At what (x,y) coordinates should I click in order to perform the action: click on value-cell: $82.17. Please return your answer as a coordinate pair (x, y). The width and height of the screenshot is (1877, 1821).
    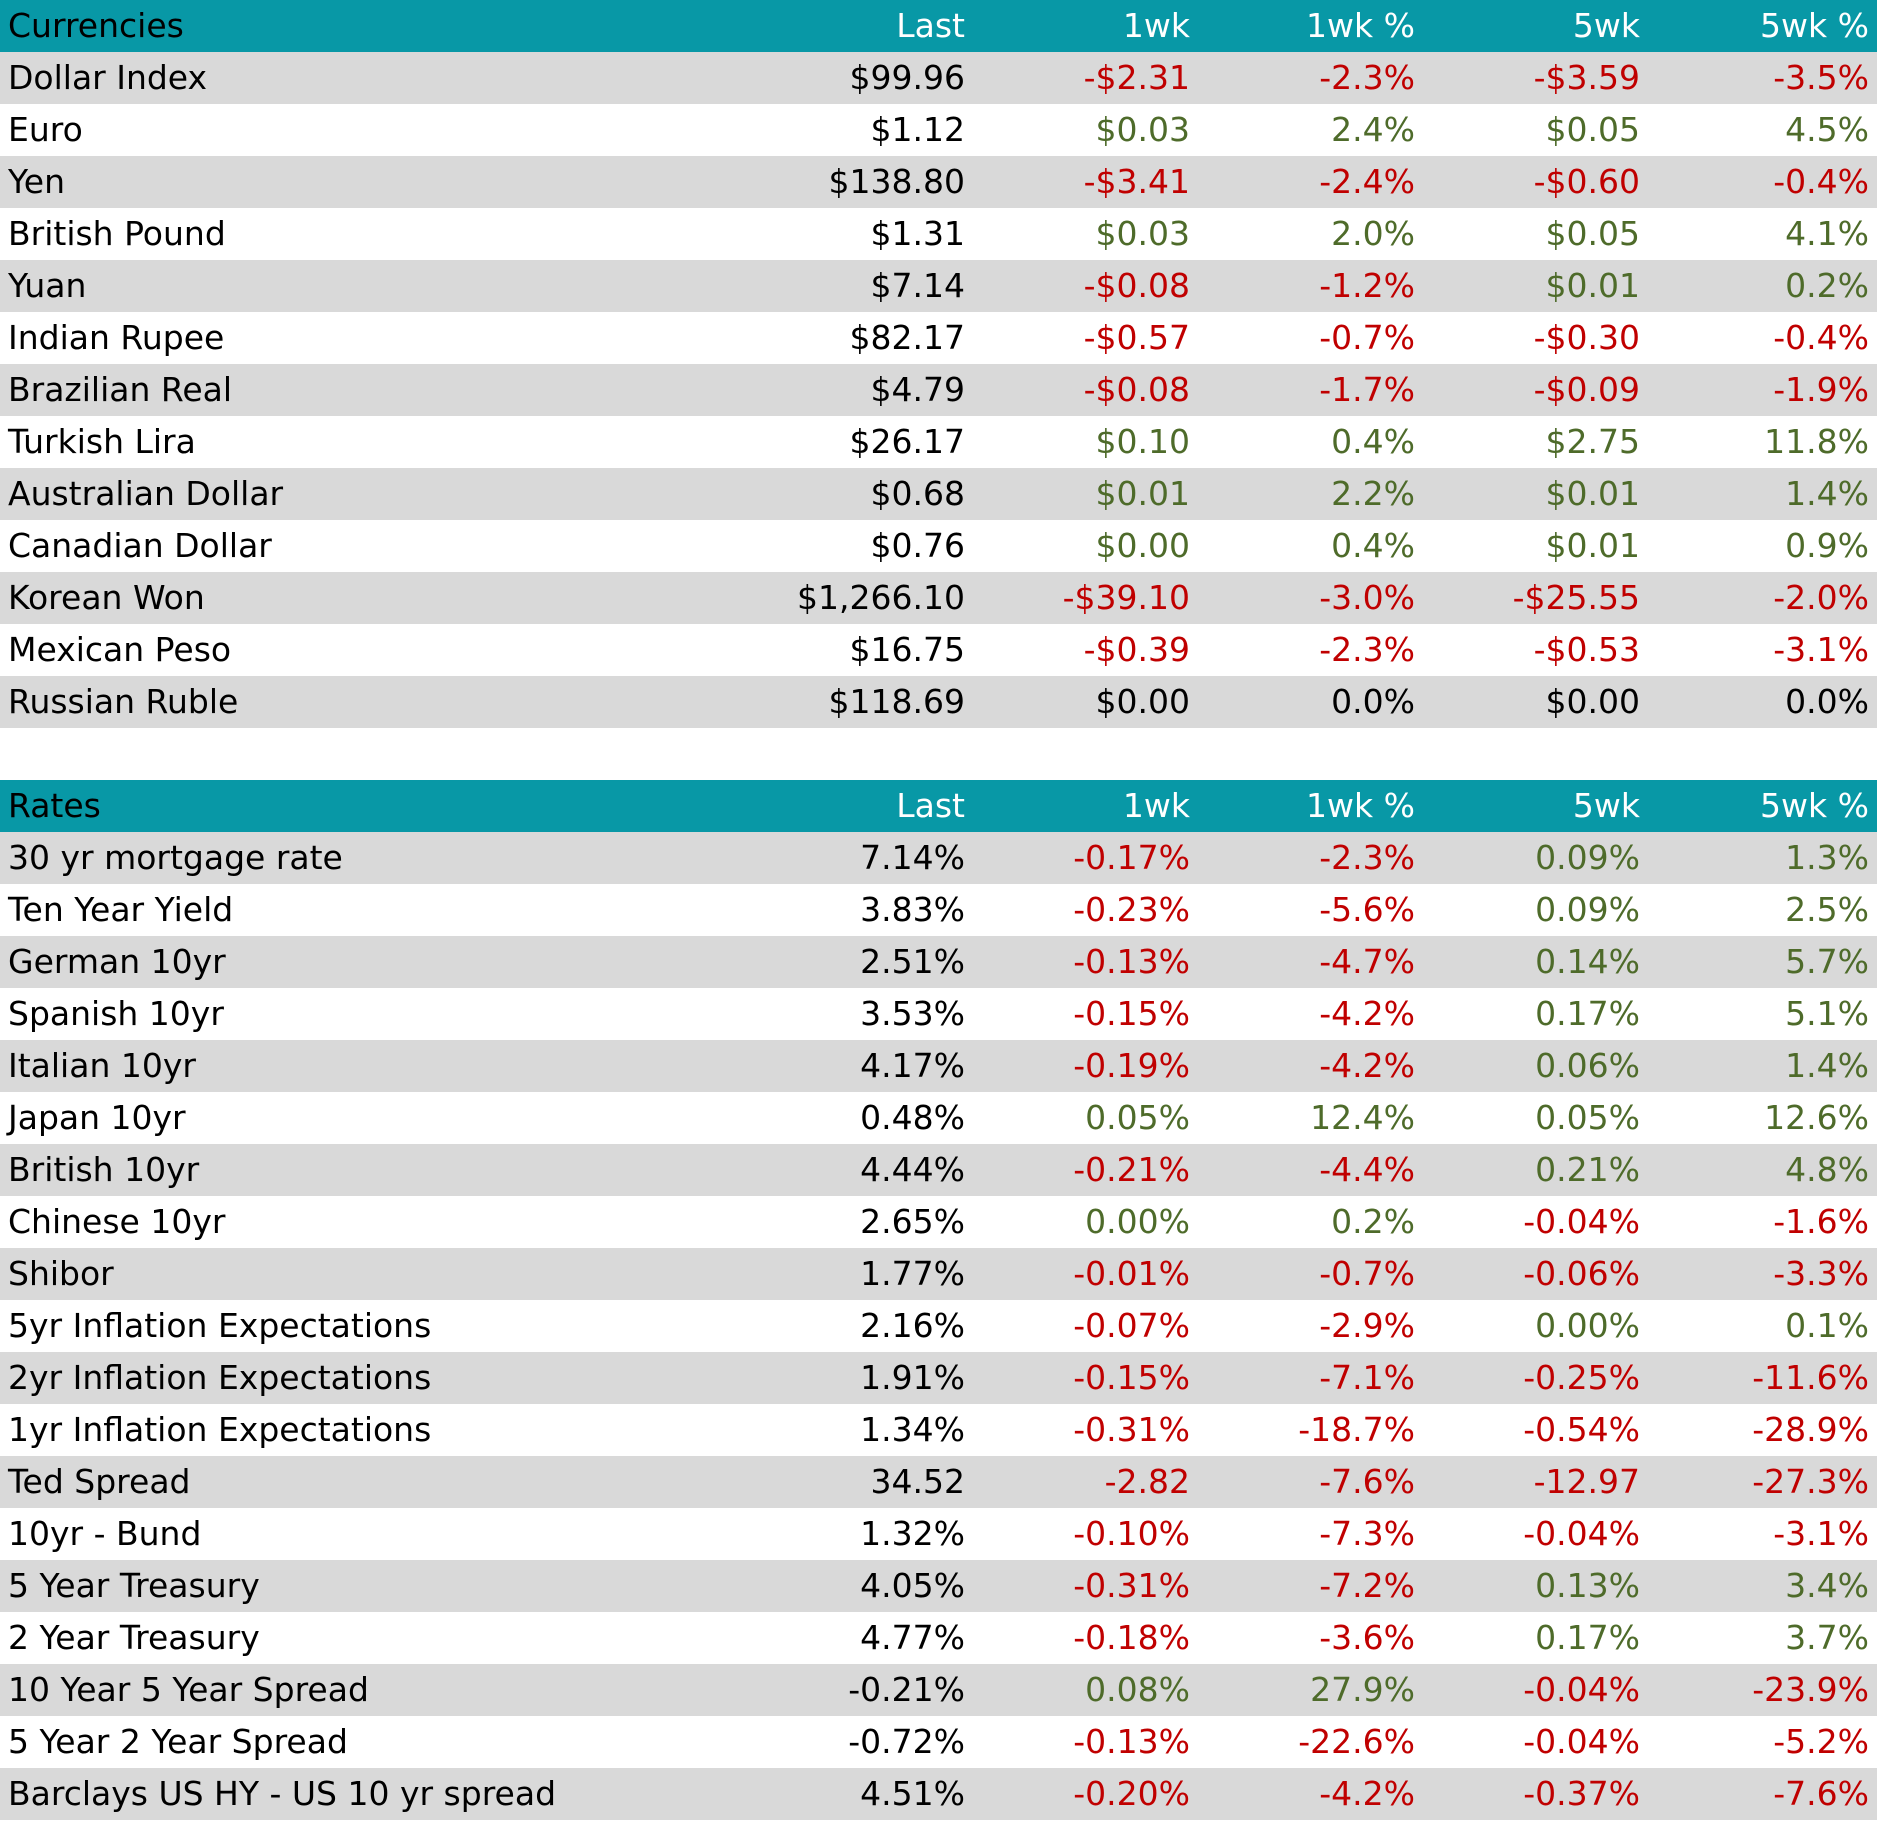
    Looking at the image, I should click on (876, 338).